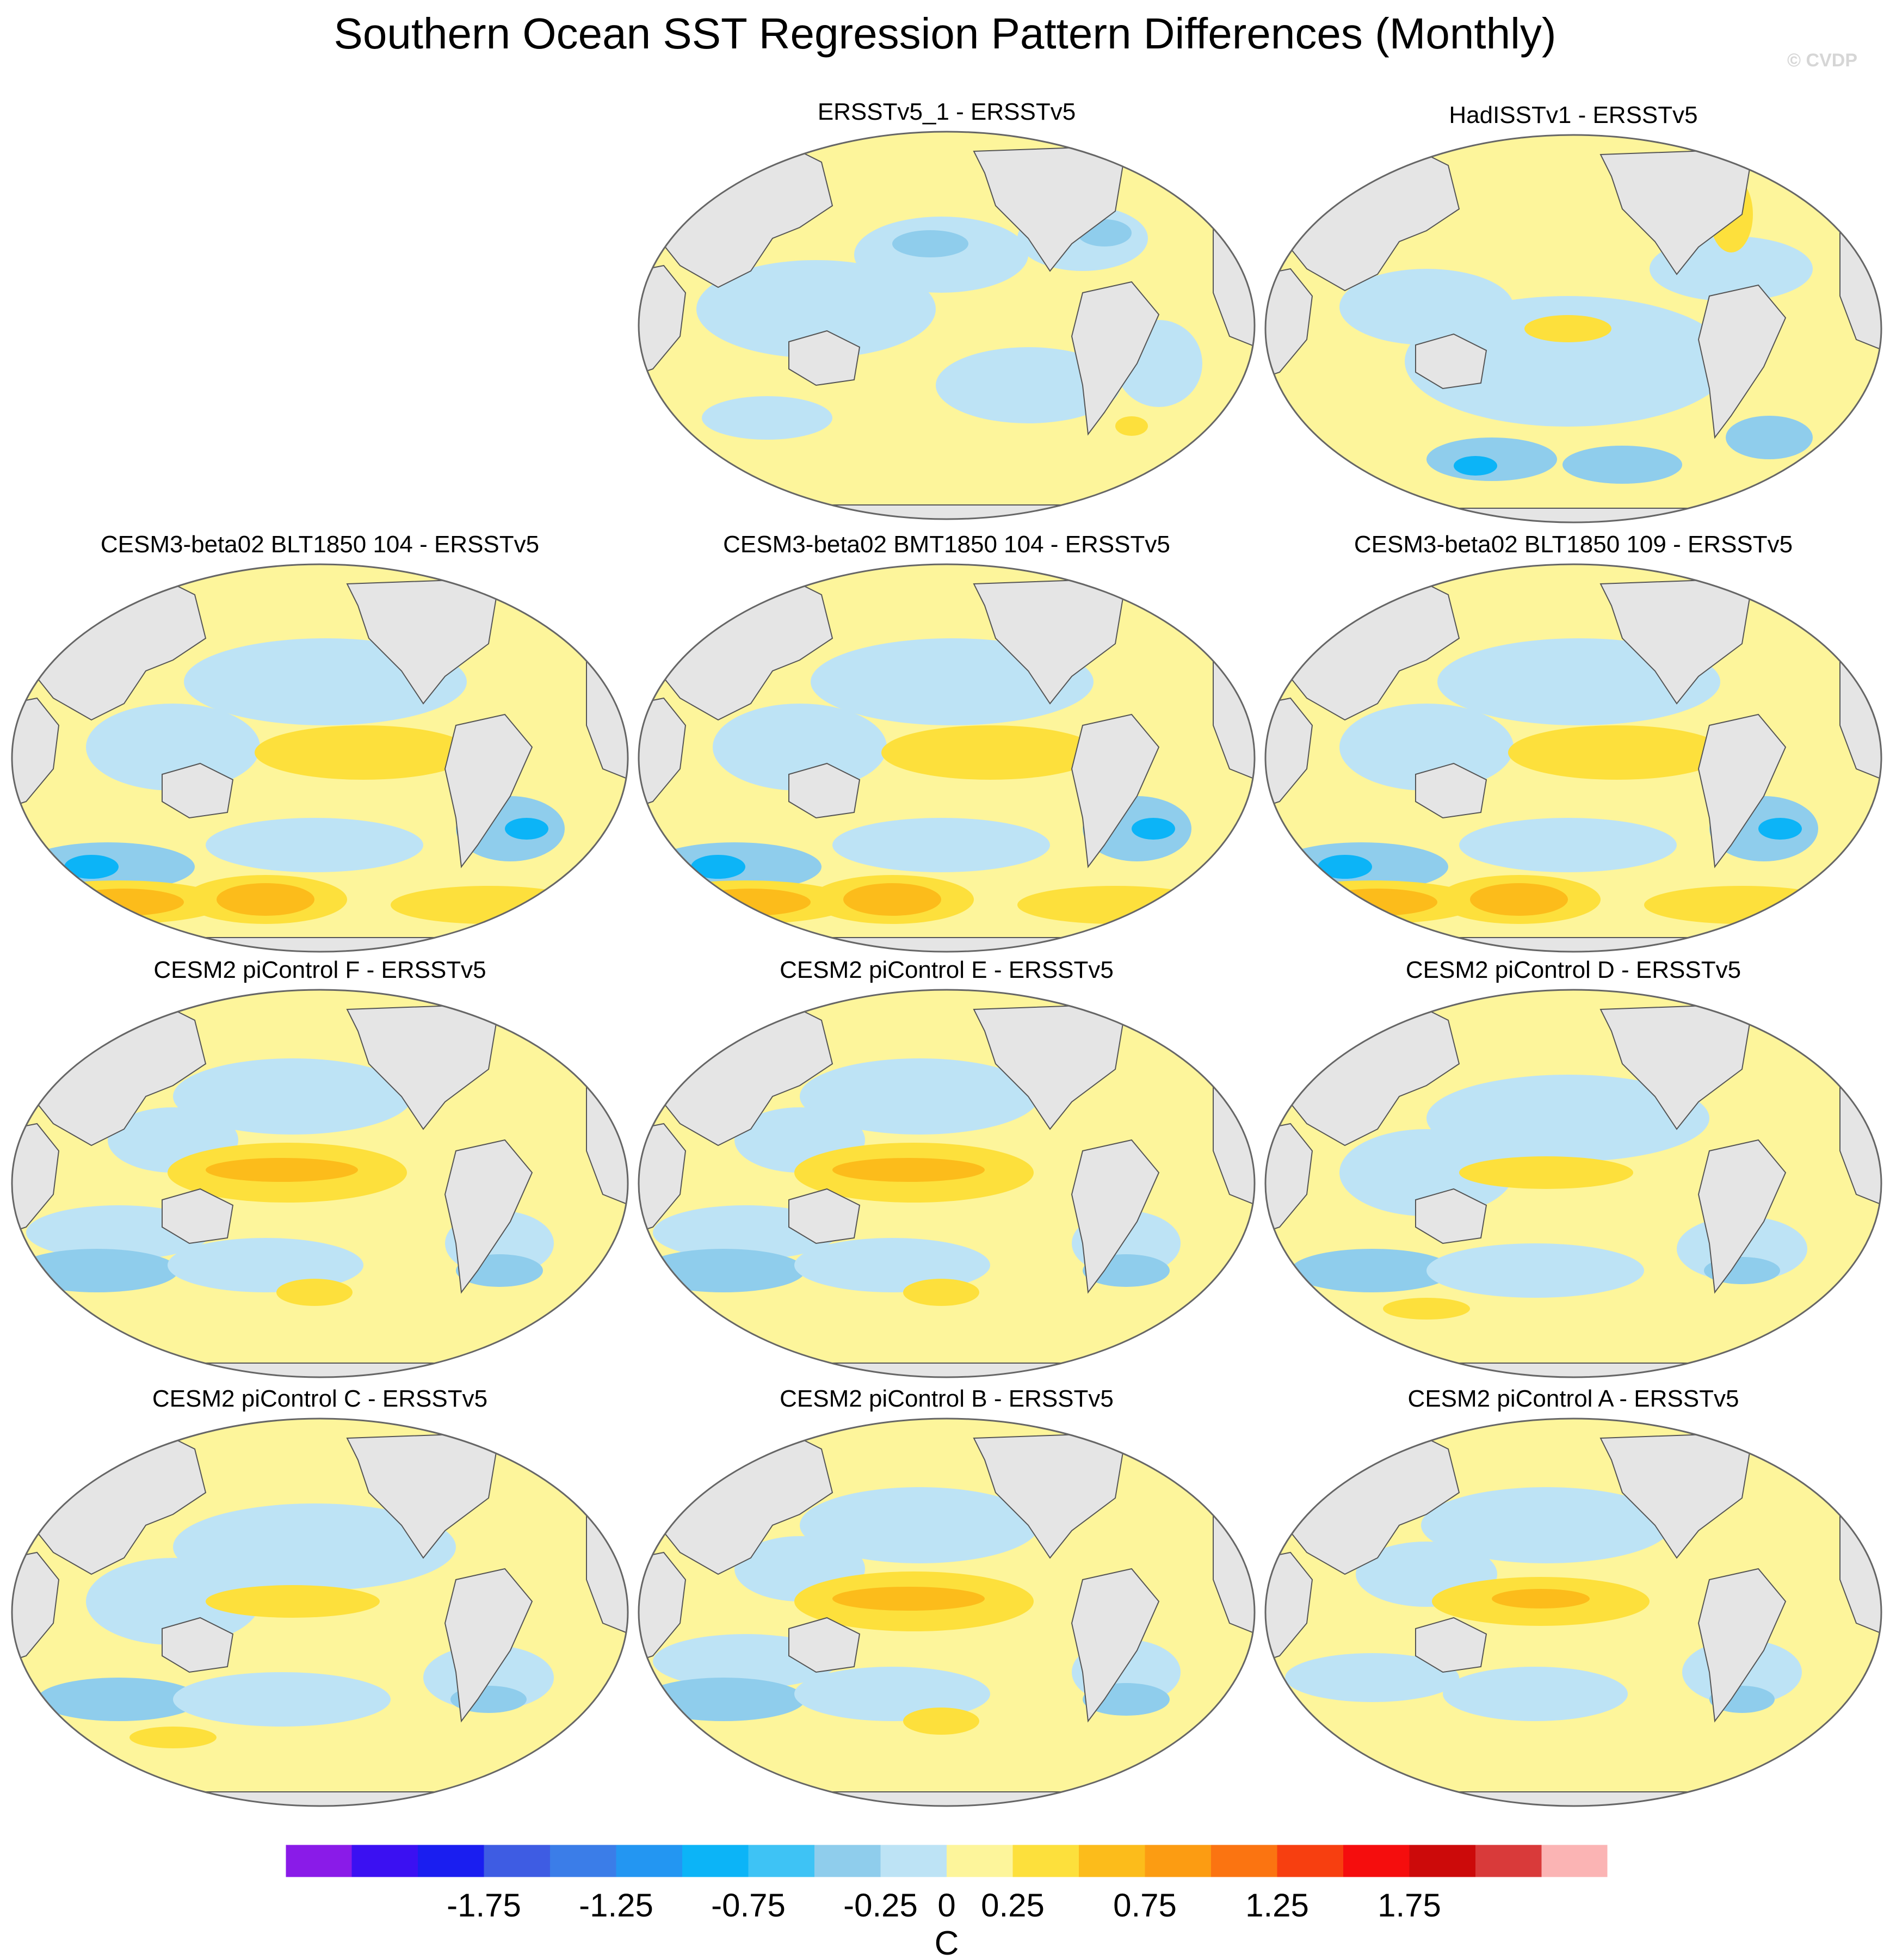 Image resolution: width=1890 pixels, height=1960 pixels. I want to click on colorbar-tick-label: 0, so click(946, 1905).